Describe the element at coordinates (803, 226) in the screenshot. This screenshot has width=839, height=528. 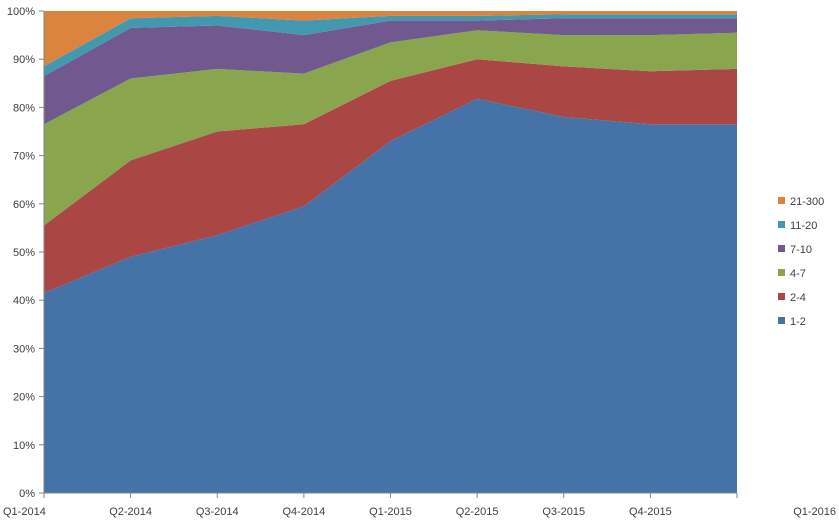
I see `legend-label: 11-20` at that location.